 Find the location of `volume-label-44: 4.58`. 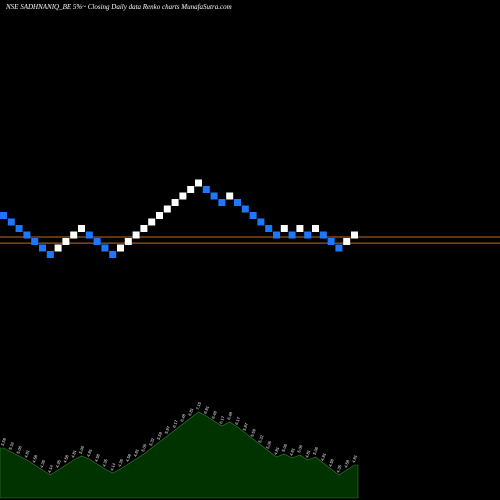

volume-label-44: 4.58 is located at coordinates (347, 464).